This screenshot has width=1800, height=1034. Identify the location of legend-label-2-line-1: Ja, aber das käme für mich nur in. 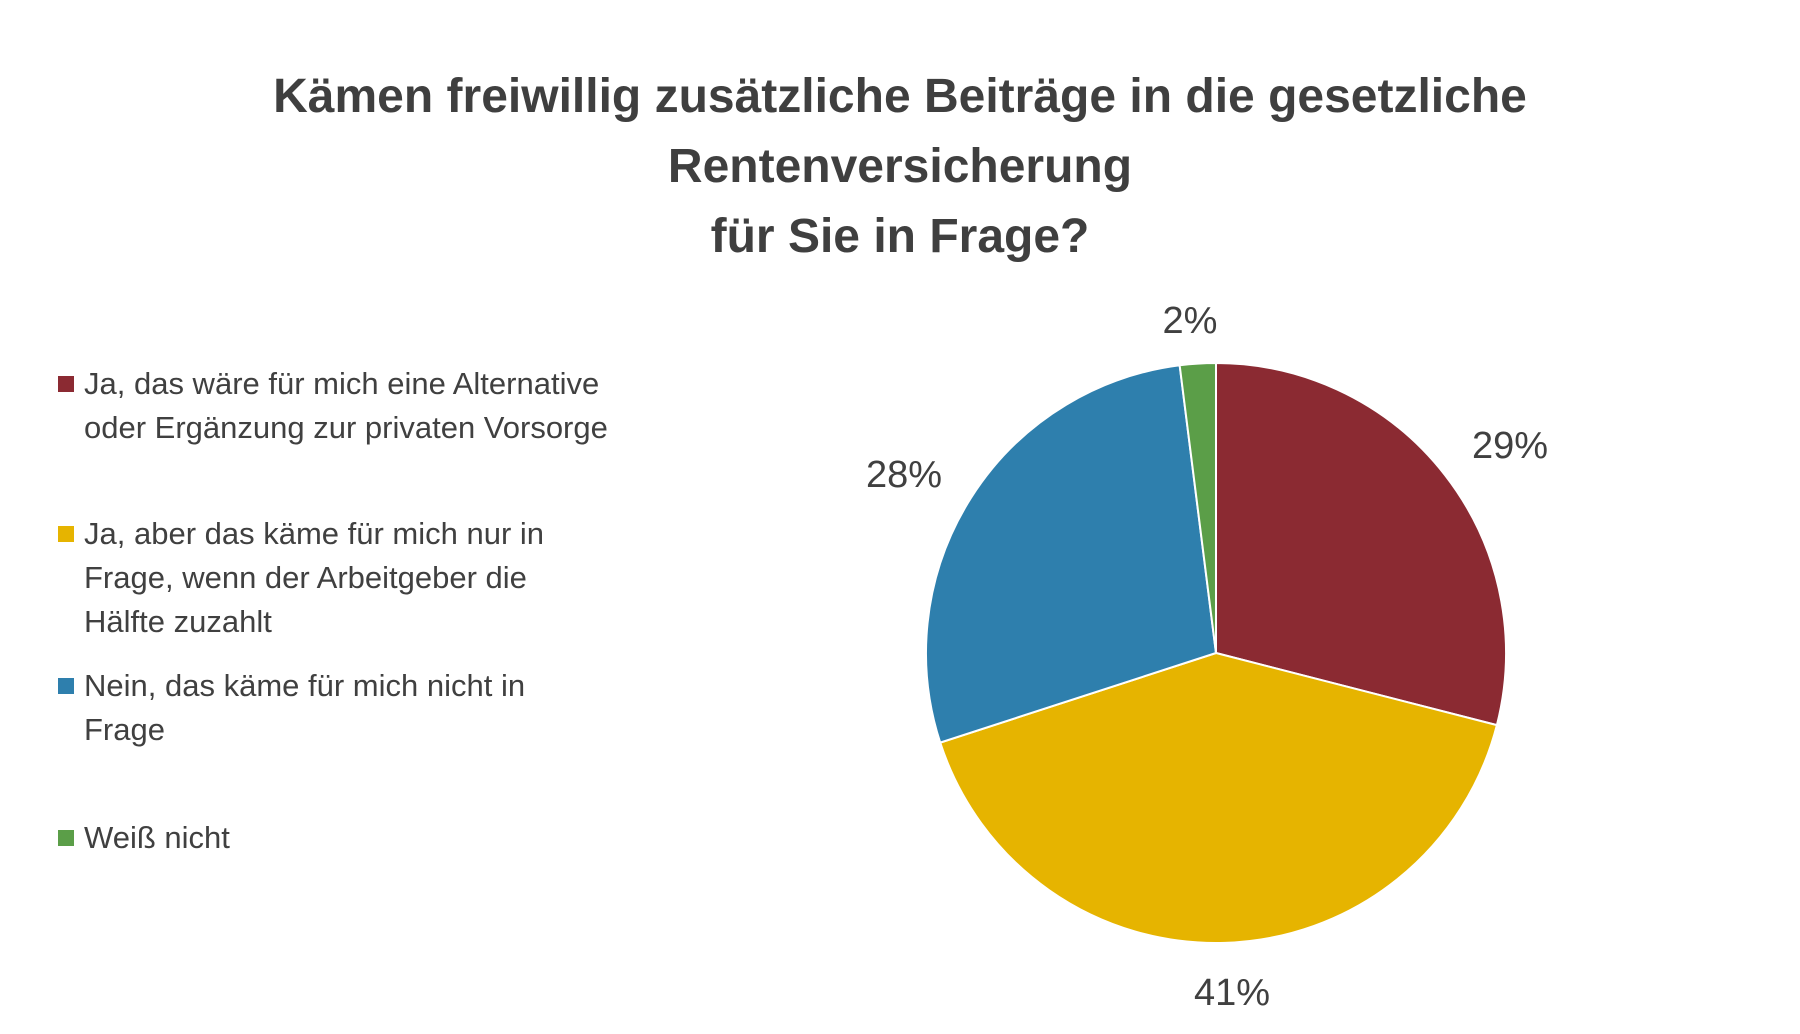
(314, 533).